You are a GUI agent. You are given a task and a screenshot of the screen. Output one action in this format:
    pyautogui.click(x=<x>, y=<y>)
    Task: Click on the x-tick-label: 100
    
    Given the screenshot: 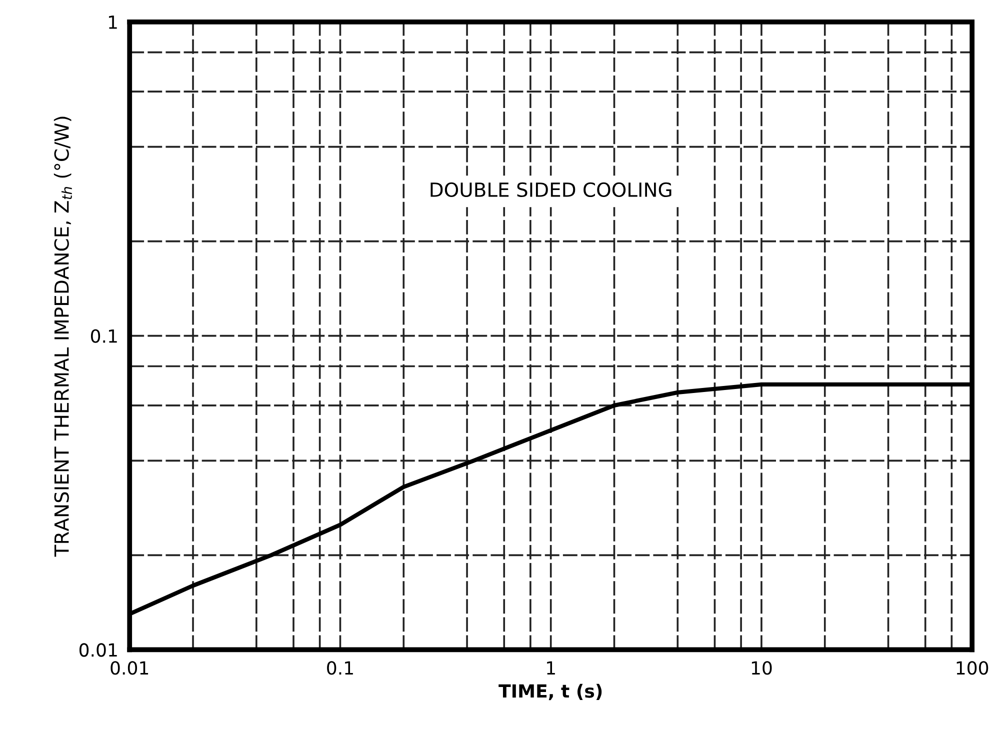 What is the action you would take?
    pyautogui.click(x=972, y=668)
    